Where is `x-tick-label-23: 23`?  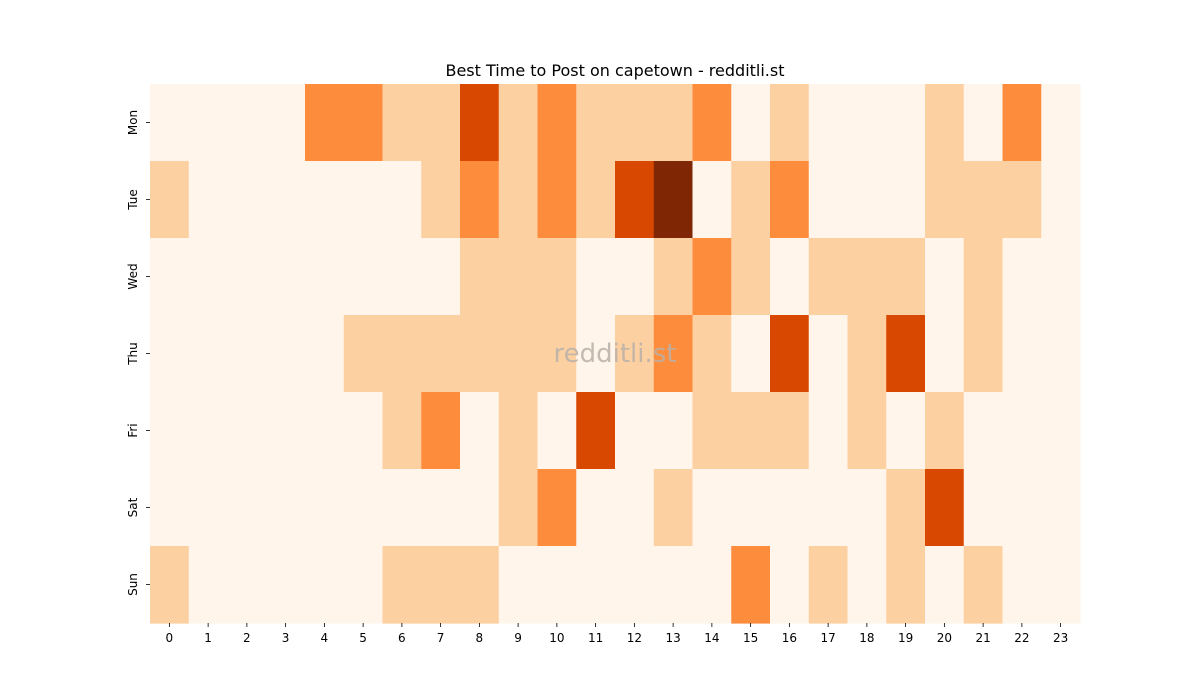
x-tick-label-23: 23 is located at coordinates (1060, 638).